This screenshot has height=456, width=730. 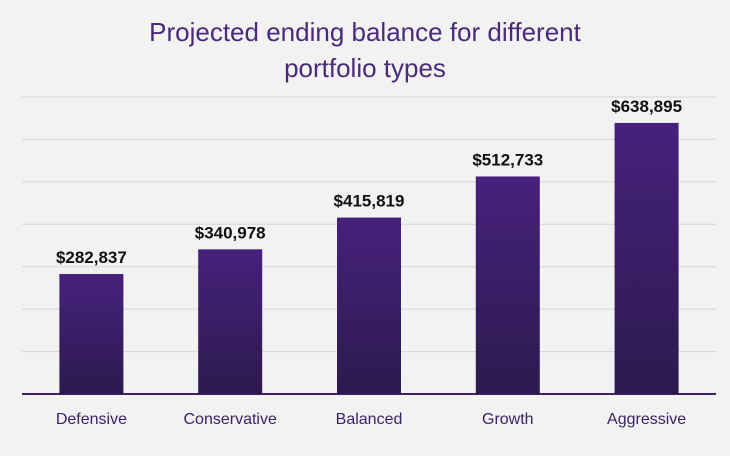 What do you see at coordinates (369, 305) in the screenshot?
I see `bar-balanced` at bounding box center [369, 305].